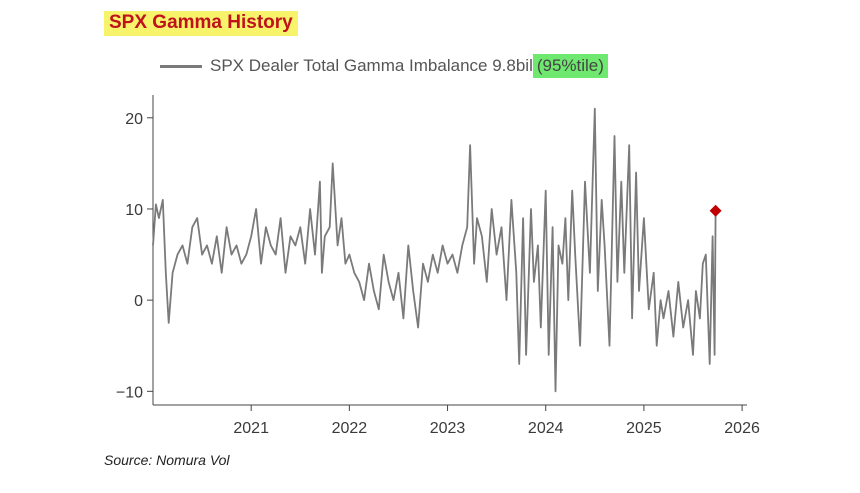  What do you see at coordinates (644, 428) in the screenshot?
I see `x-tick-label: 2025` at bounding box center [644, 428].